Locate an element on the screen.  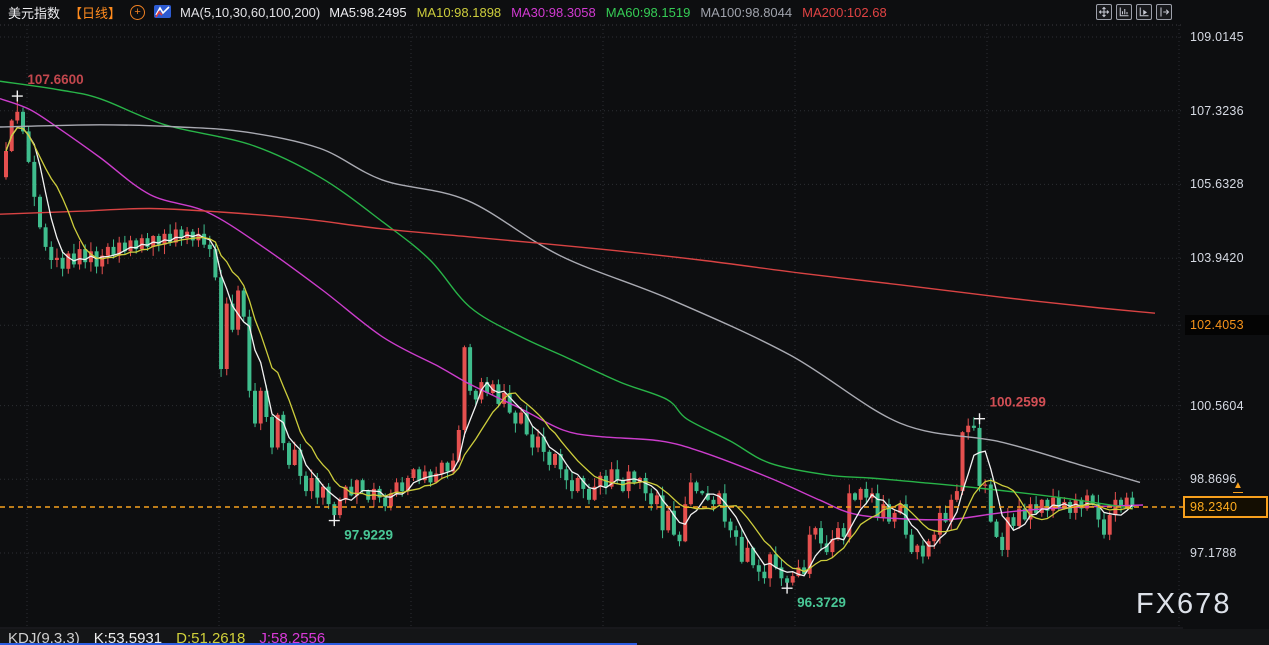
compare-plus-icon: + is located at coordinates (138, 12).